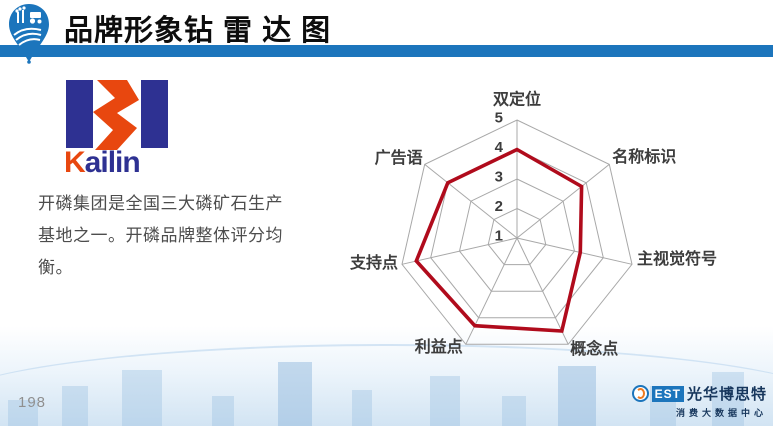 This screenshot has width=773, height=426. I want to click on header-divider-bar, so click(386, 51).